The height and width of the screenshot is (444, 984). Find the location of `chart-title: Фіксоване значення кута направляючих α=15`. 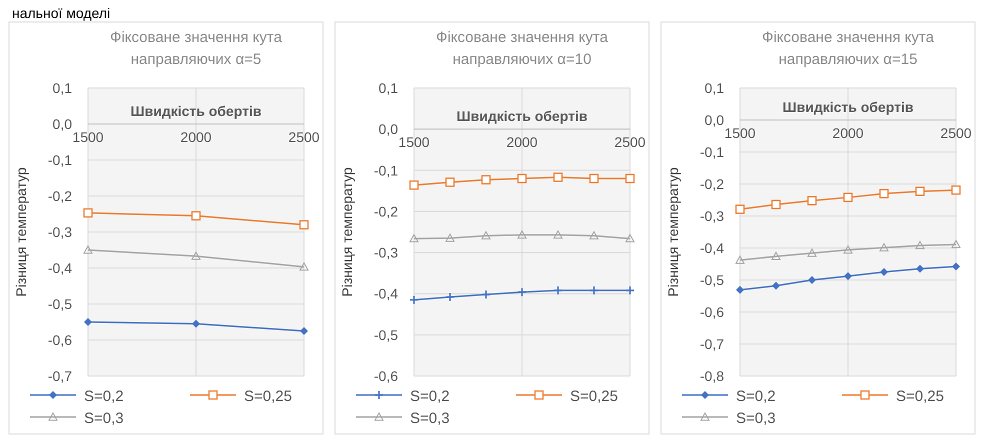

chart-title: Фіксоване значення кута направляючих α=15 is located at coordinates (848, 48).